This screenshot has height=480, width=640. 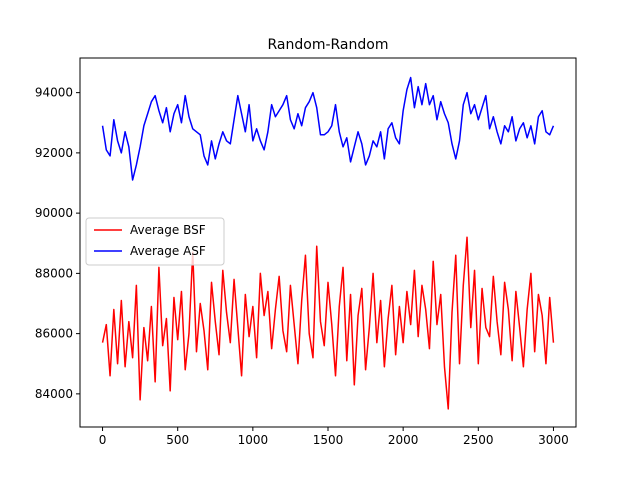 I want to click on x-tick-label: 2000, so click(x=403, y=440).